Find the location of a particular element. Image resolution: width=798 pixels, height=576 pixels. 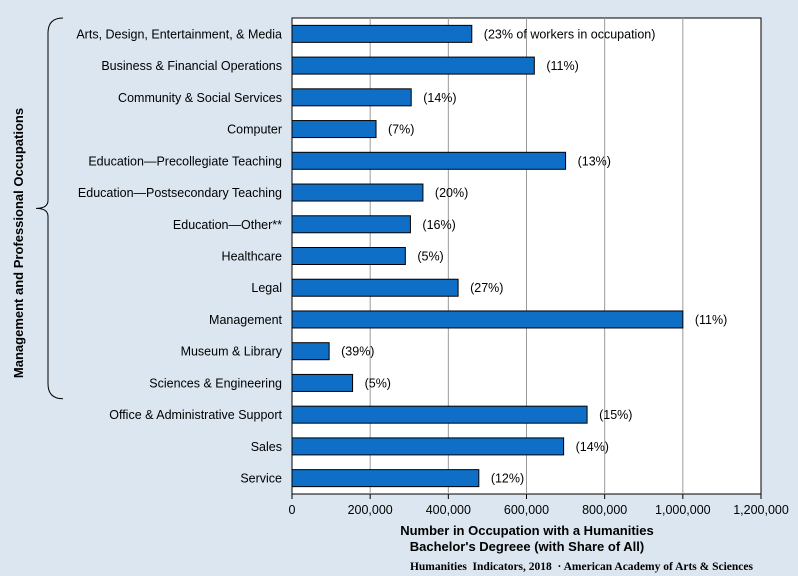

category-label: Sales is located at coordinates (266, 447).